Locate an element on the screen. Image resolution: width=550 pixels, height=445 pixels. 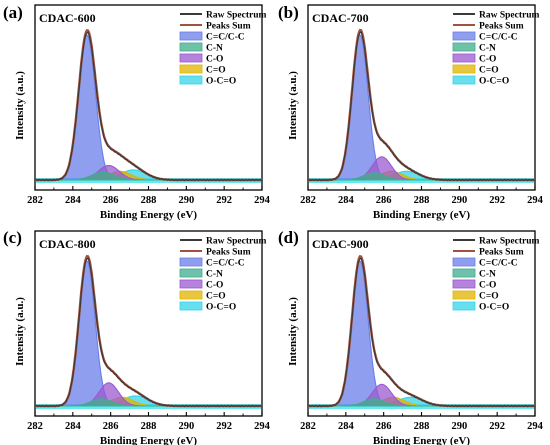
sample-label: CDAC-700 is located at coordinates (340, 18).